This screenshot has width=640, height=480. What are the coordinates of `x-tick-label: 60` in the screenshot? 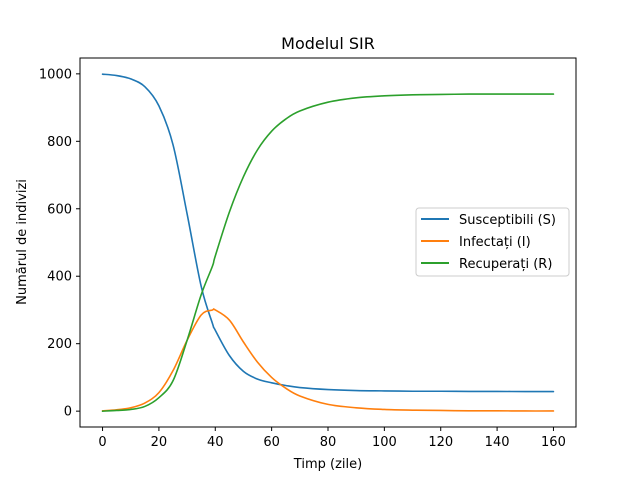 It's located at (271, 442).